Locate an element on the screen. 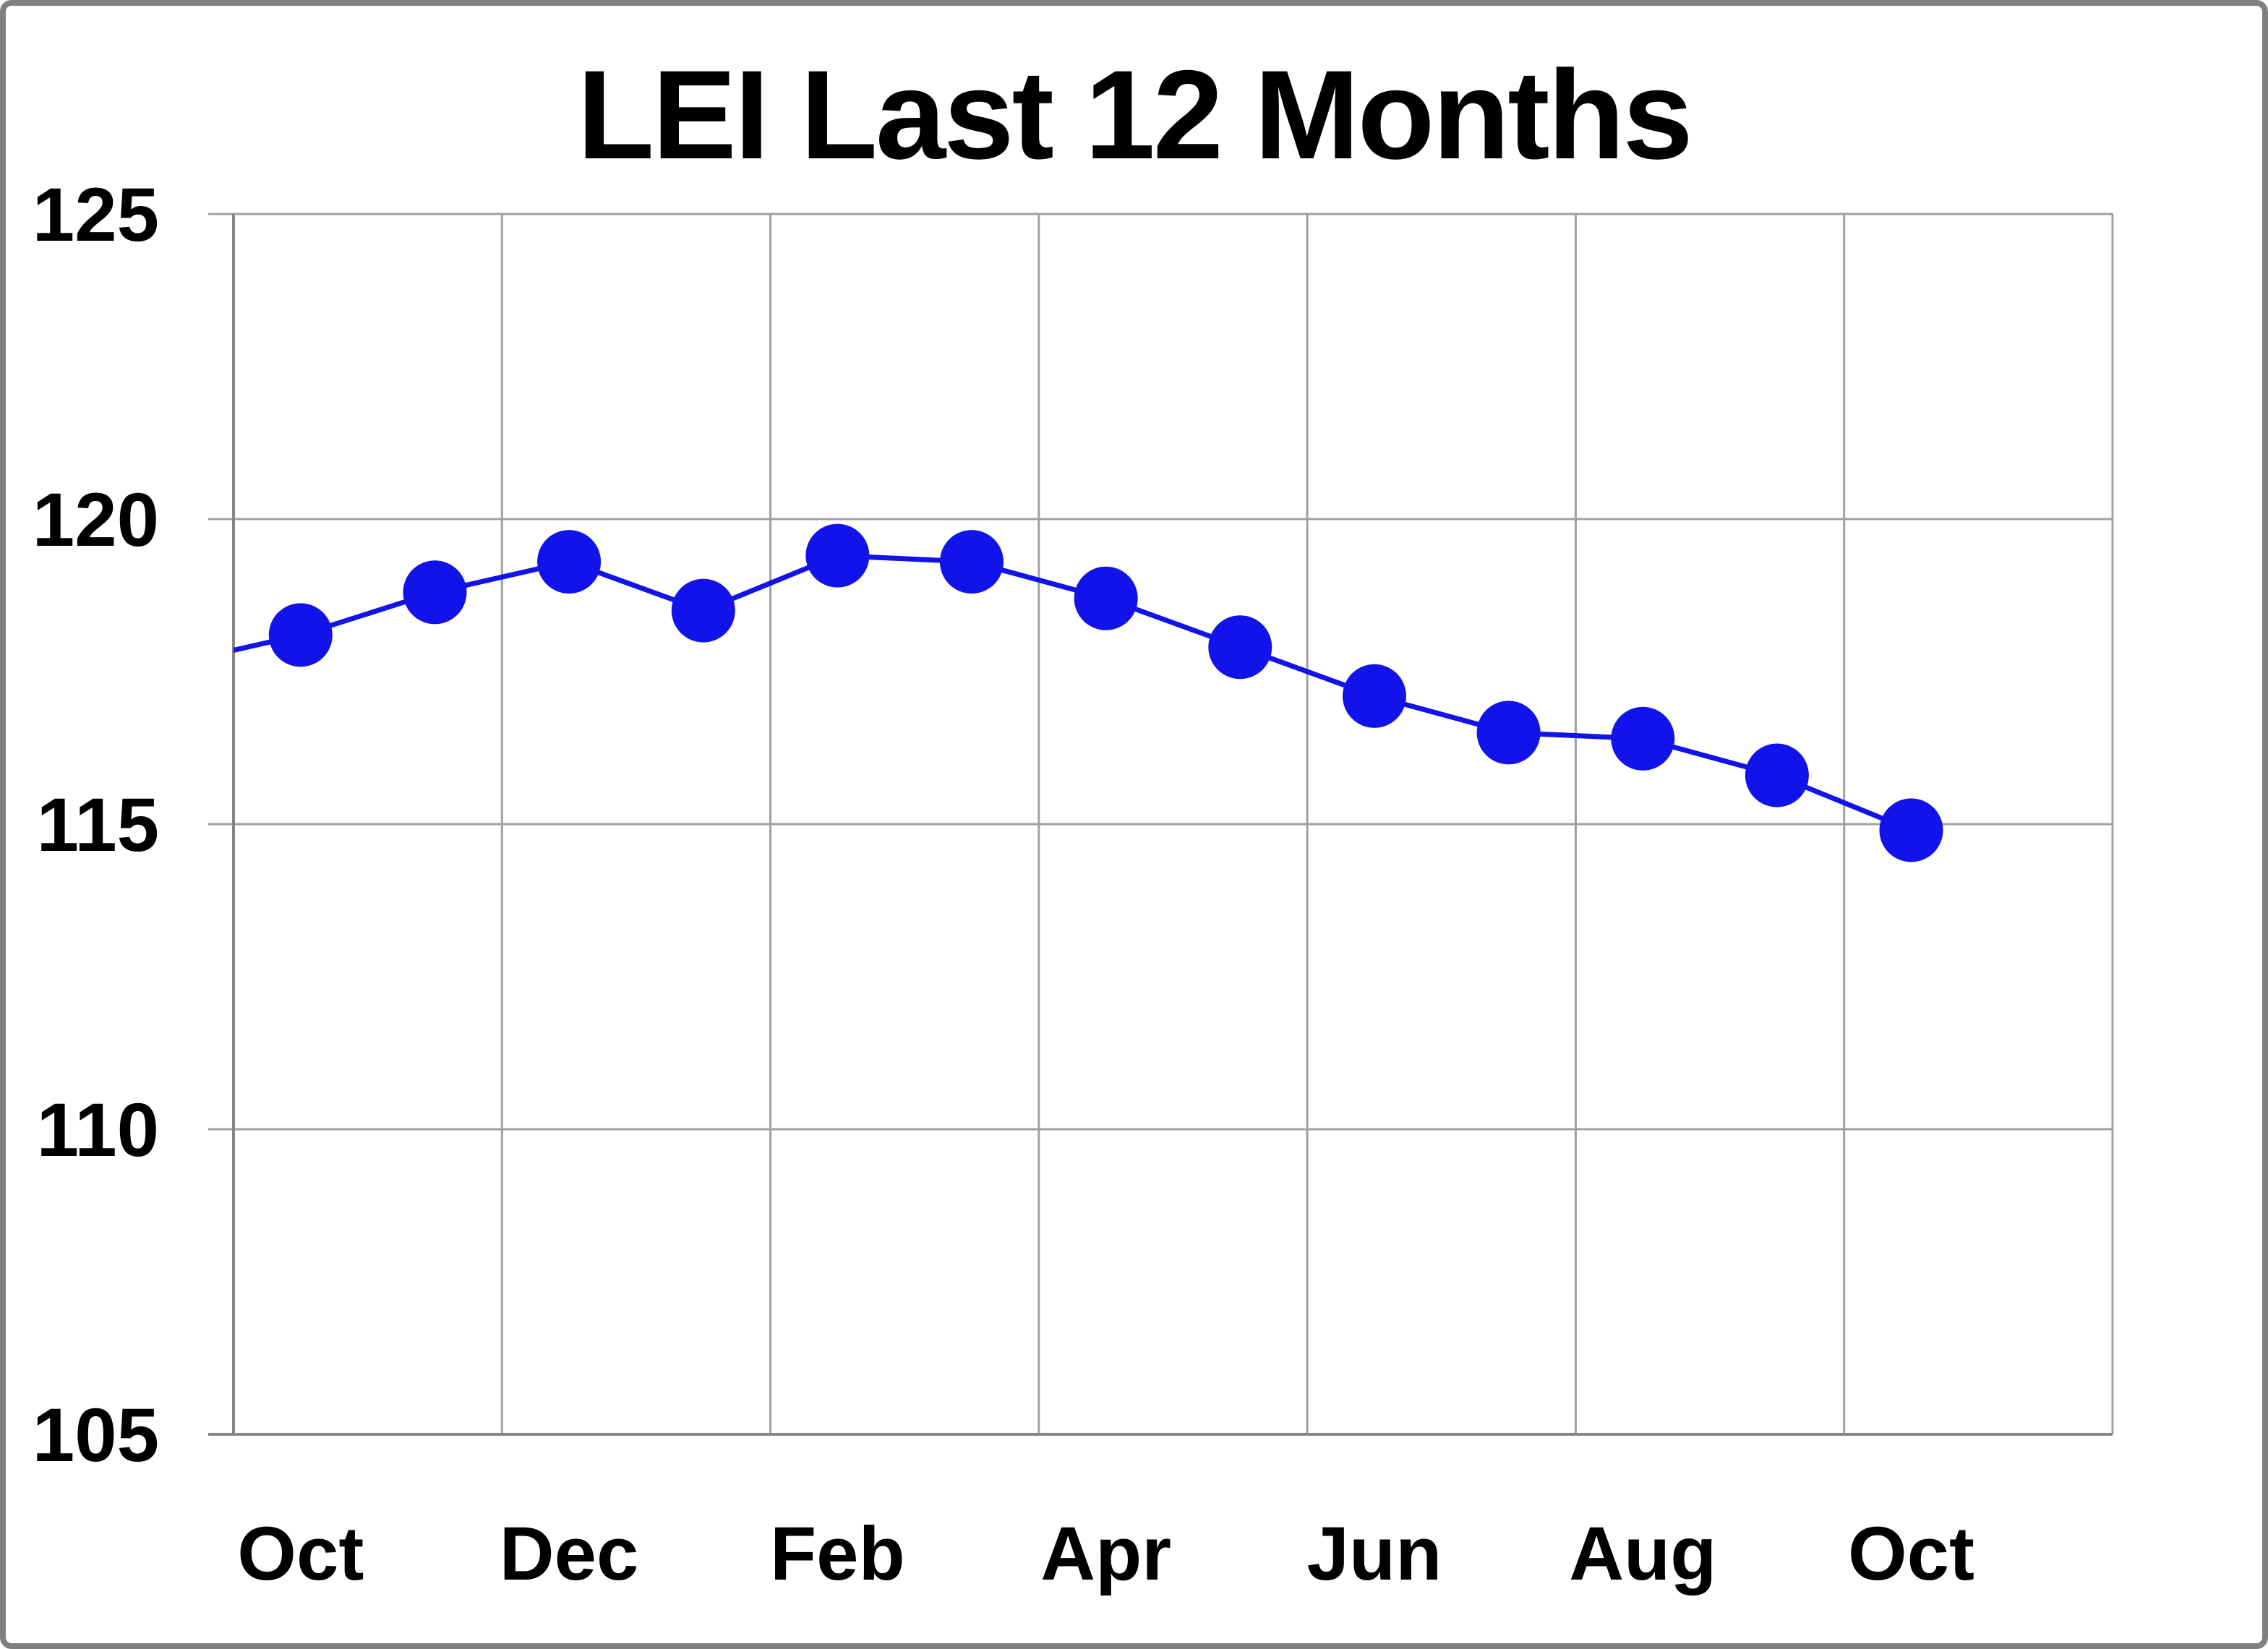 This screenshot has width=2268, height=1649. data-point-6-Apr is located at coordinates (1106, 598).